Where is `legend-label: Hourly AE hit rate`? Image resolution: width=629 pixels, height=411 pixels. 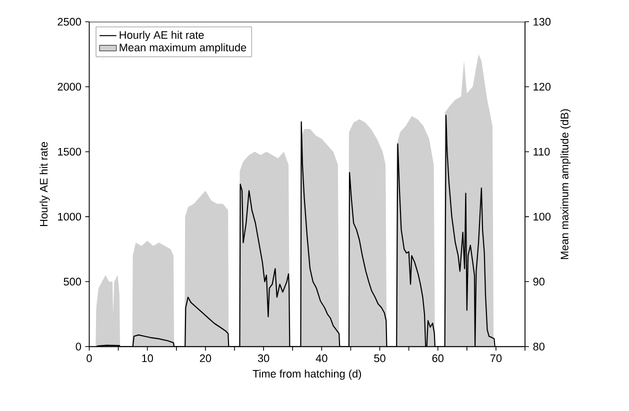 legend-label: Hourly AE hit rate is located at coordinates (162, 36).